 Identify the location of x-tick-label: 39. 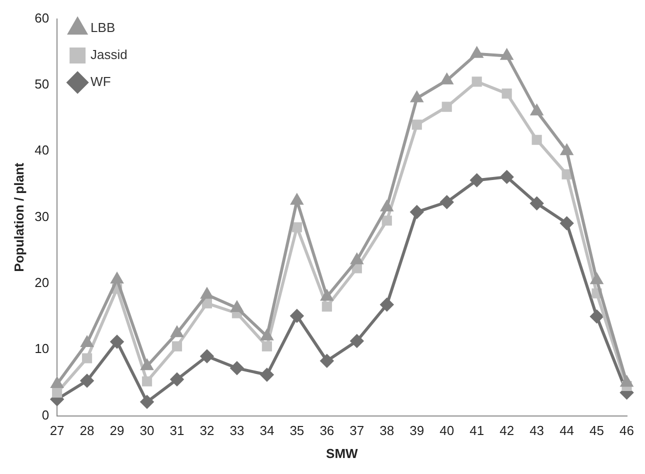
(417, 430).